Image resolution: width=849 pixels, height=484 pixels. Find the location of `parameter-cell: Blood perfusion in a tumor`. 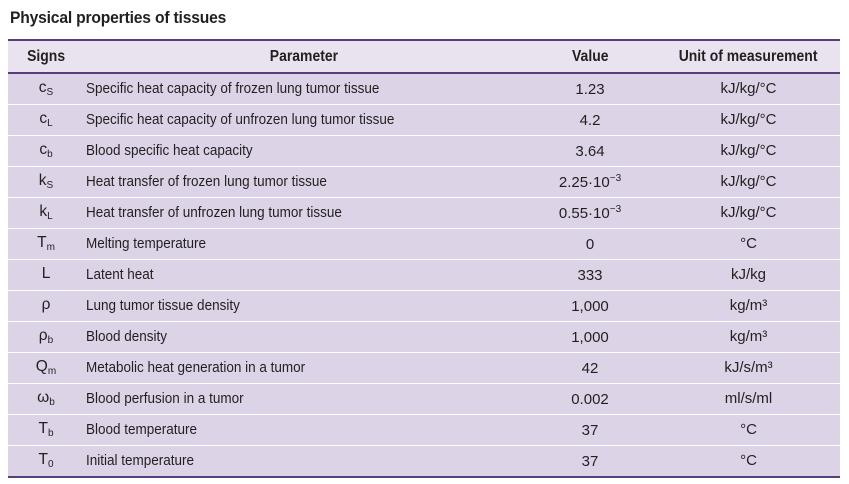

parameter-cell: Blood perfusion in a tumor is located at coordinates (303, 398).